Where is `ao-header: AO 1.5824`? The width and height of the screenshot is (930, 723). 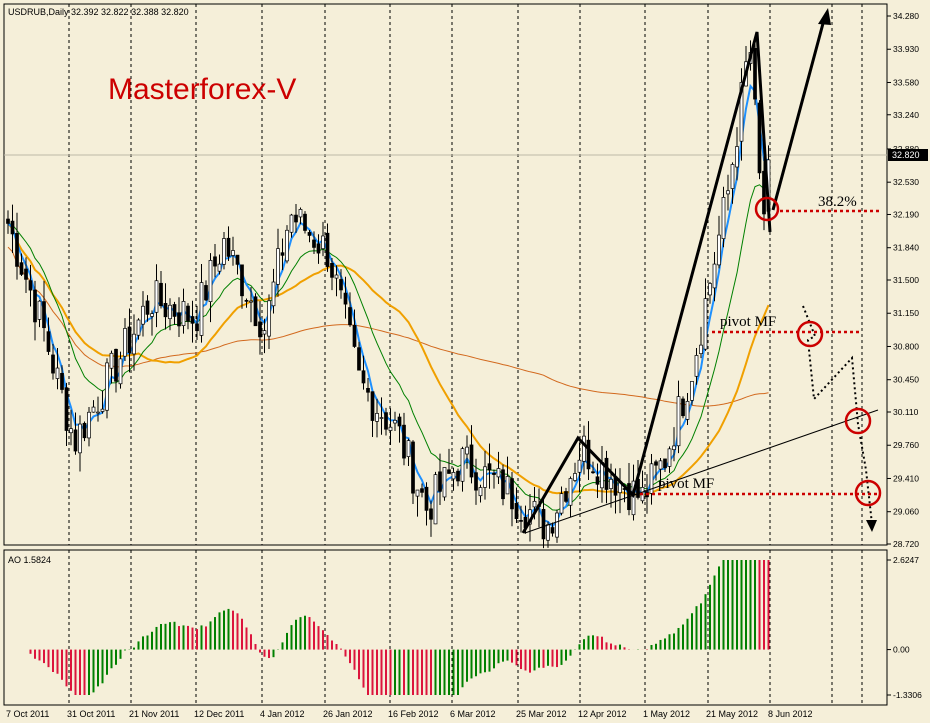
ao-header: AO 1.5824 is located at coordinates (29, 560).